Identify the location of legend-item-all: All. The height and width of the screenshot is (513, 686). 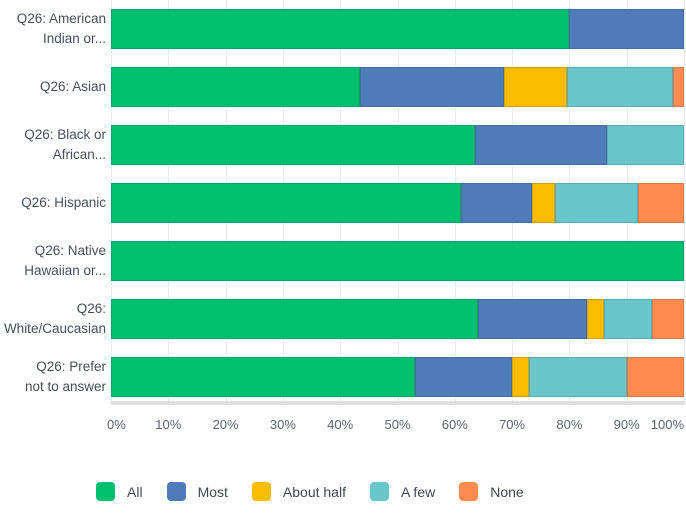
(119, 491).